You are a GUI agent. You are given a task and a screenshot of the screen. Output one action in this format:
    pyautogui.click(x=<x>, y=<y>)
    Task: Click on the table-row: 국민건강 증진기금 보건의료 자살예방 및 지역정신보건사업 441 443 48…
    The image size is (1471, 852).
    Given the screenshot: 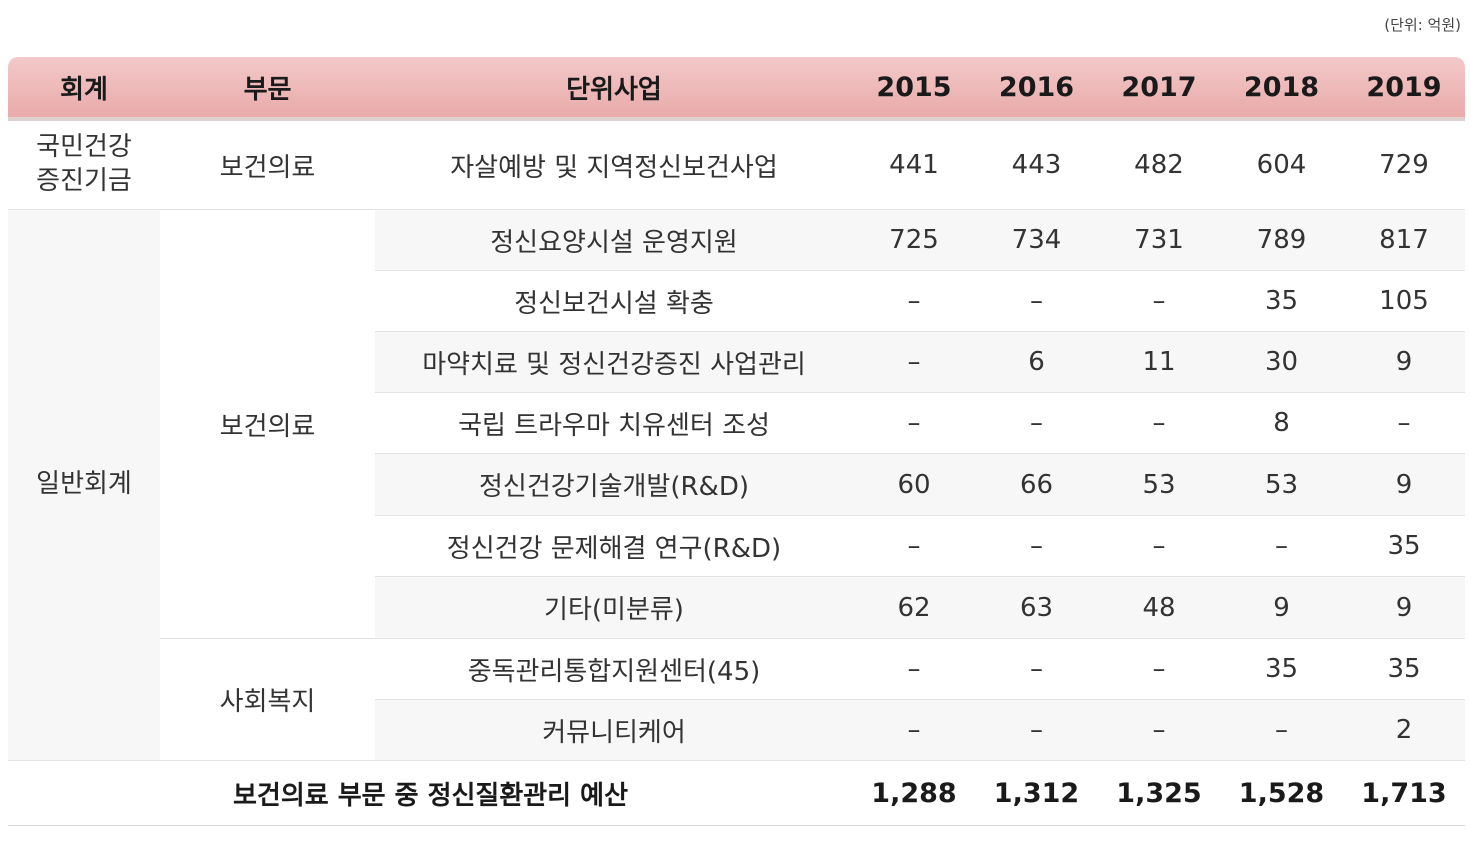 What is the action you would take?
    pyautogui.click(x=736, y=165)
    